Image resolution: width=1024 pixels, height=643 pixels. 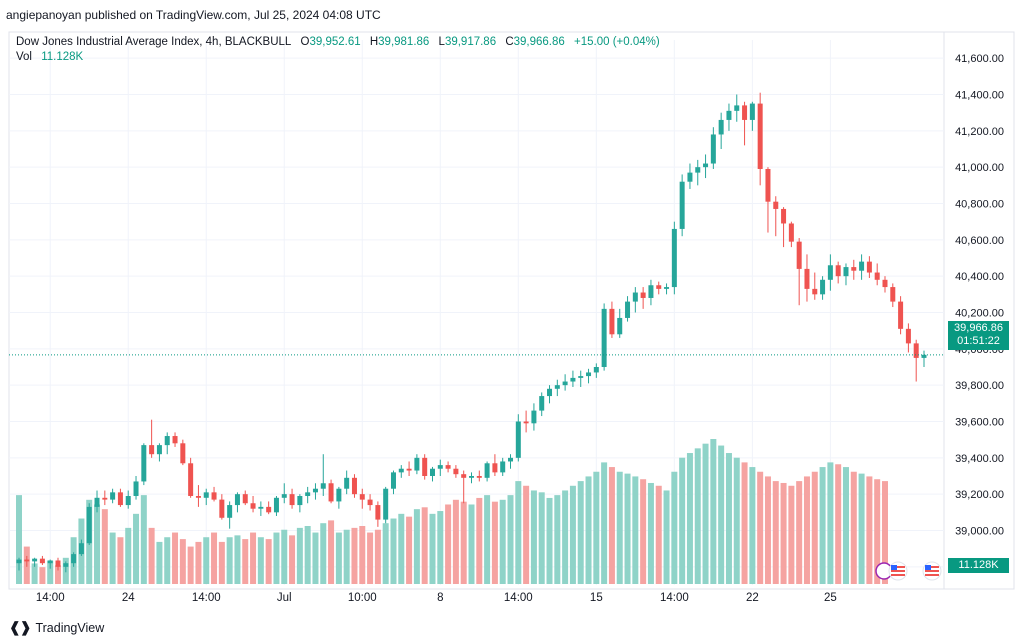 What do you see at coordinates (509, 42) in the screenshot?
I see `close-label: C` at bounding box center [509, 42].